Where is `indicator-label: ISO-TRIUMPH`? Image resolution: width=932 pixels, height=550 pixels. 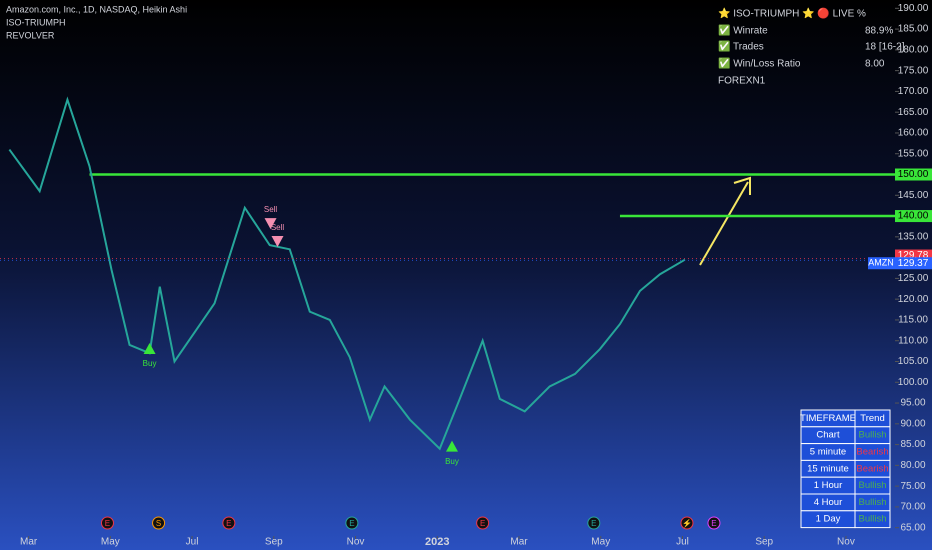
indicator-label: ISO-TRIUMPH is located at coordinates (36, 22).